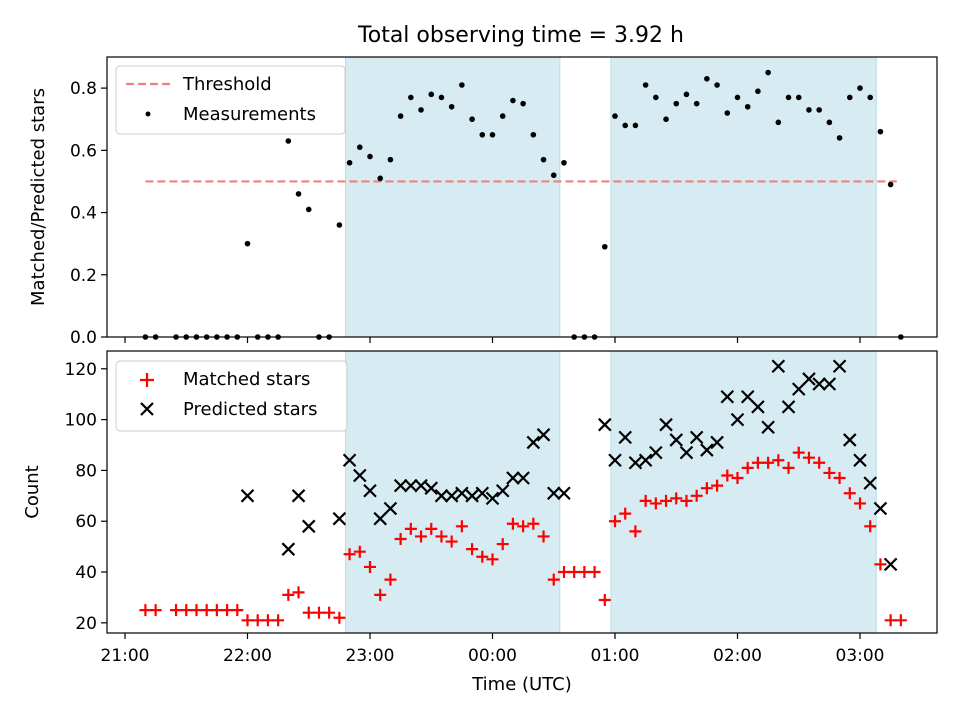 The height and width of the screenshot is (724, 960). What do you see at coordinates (38, 197) in the screenshot?
I see `ratio-y-axis-label: Matched/Predicted stars` at bounding box center [38, 197].